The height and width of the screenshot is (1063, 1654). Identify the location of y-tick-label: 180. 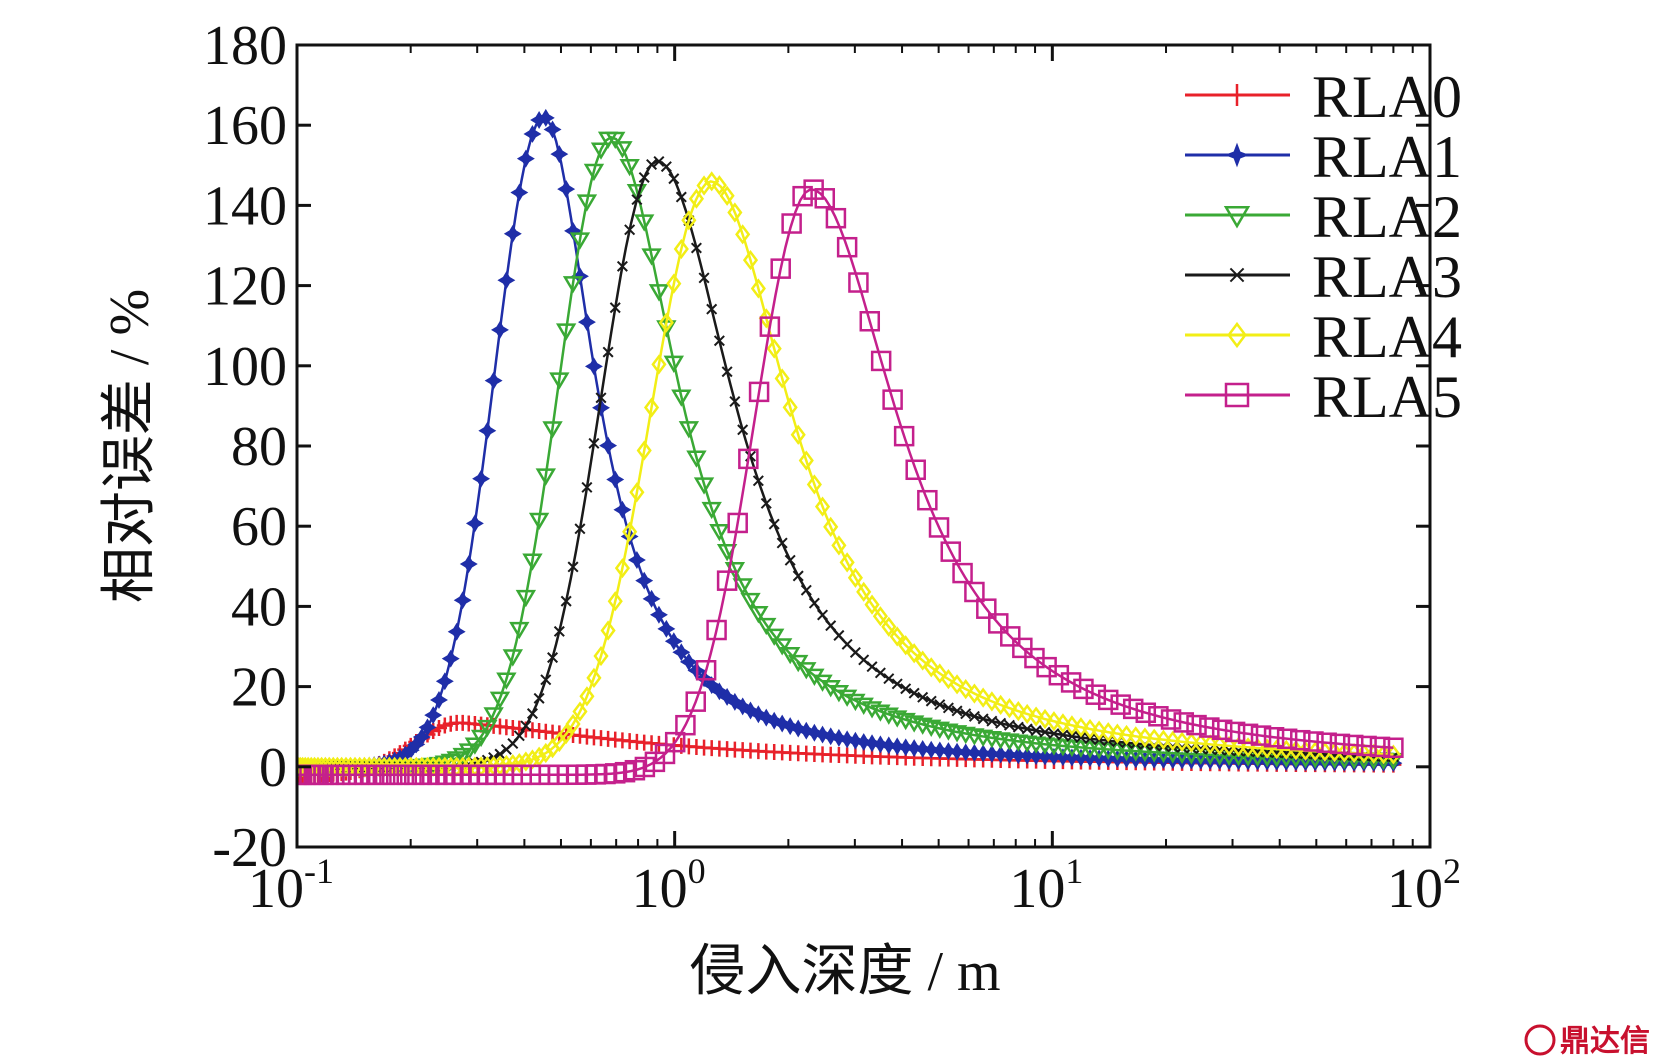
(245, 46).